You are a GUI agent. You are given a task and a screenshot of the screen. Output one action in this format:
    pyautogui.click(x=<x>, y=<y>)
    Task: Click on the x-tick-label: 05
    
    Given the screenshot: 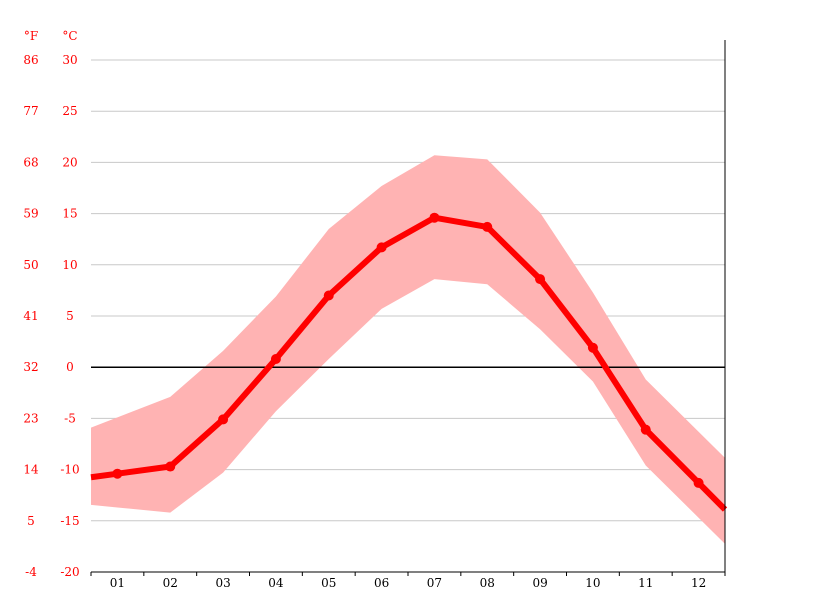 What is the action you would take?
    pyautogui.click(x=328, y=583)
    